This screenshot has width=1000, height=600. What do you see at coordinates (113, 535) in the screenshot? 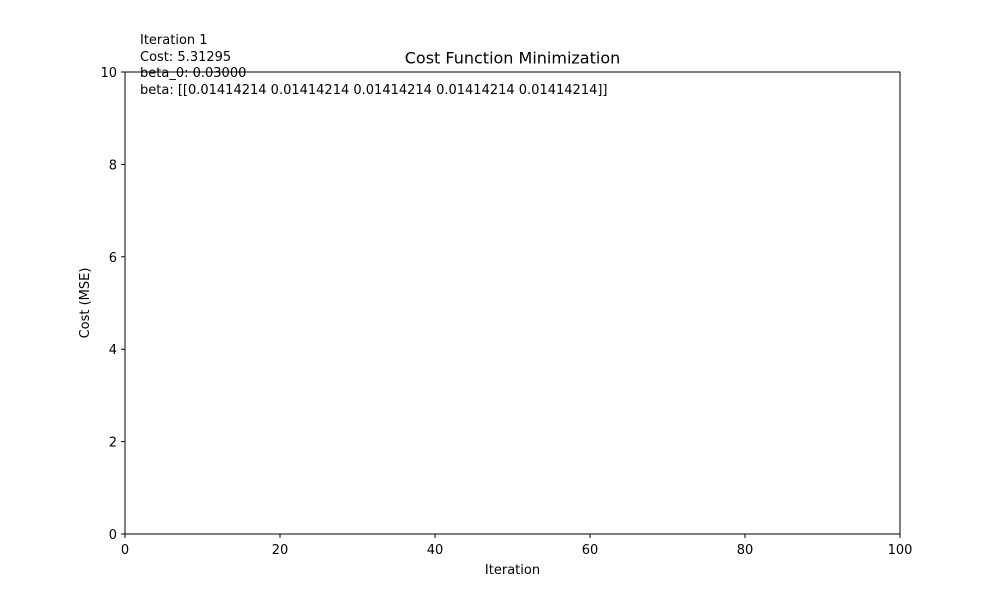
I see `y-tick-label: 0` at bounding box center [113, 535].